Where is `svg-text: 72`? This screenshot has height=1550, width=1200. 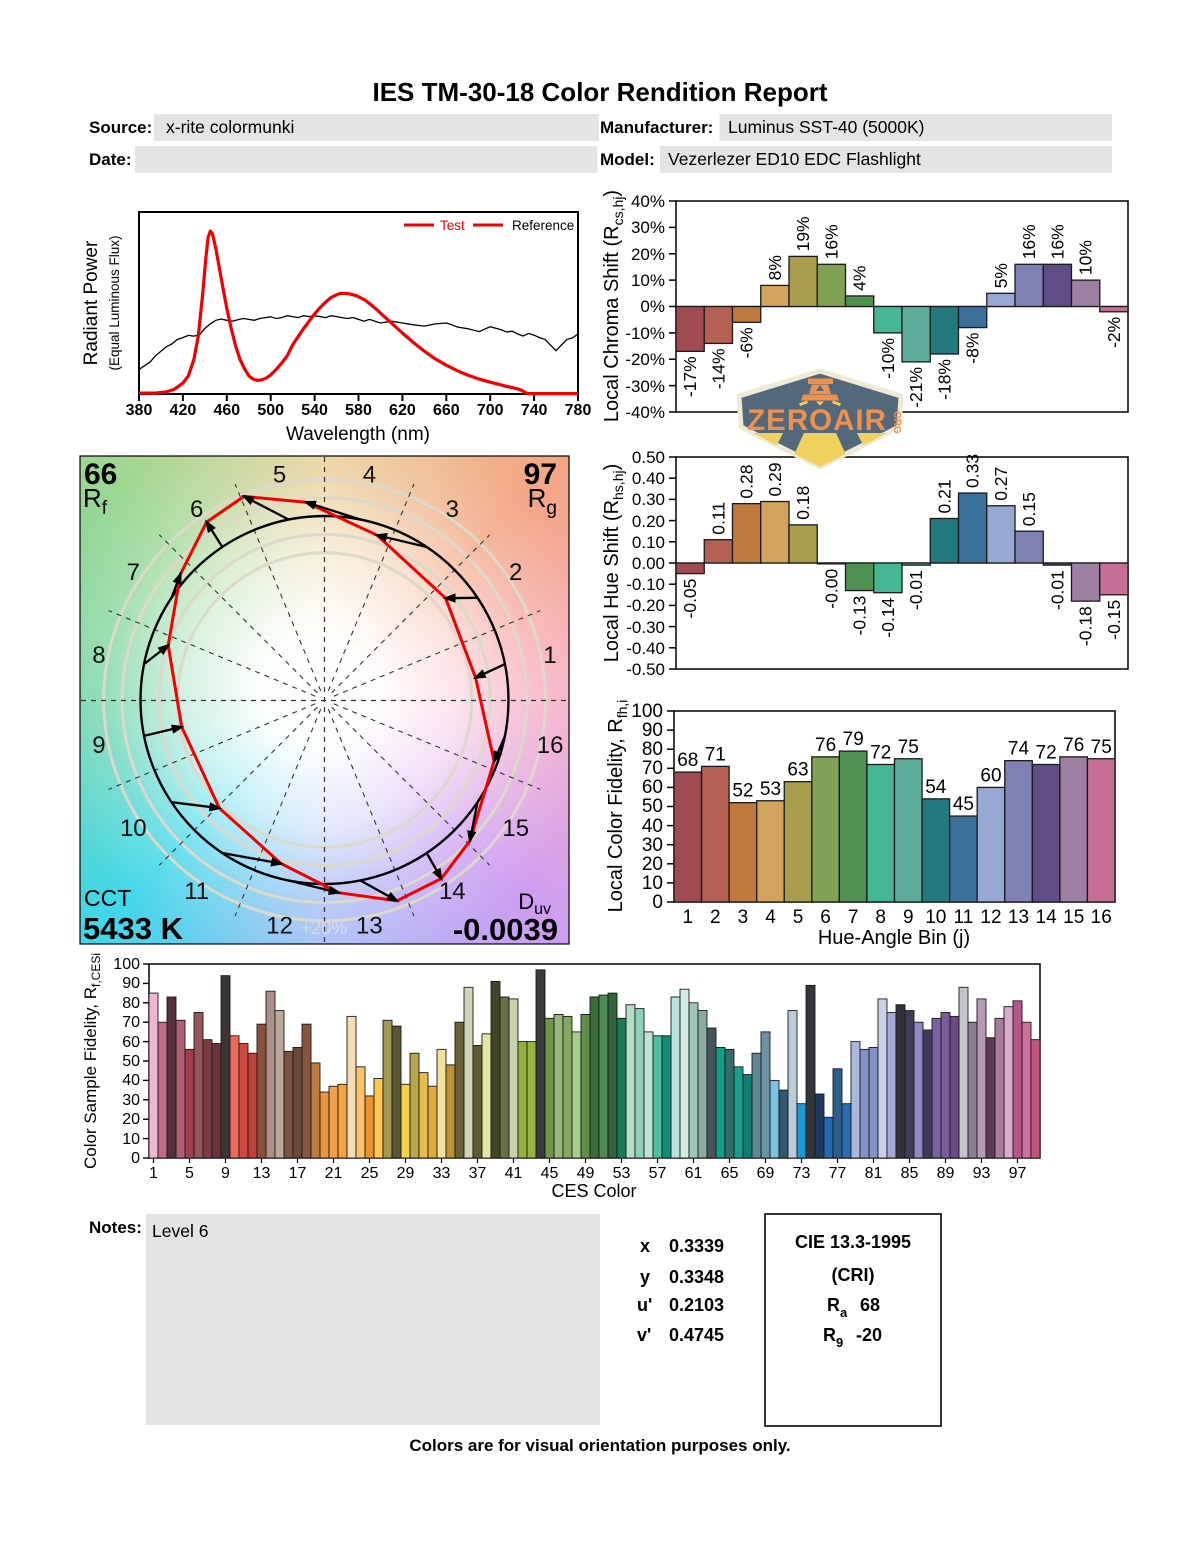
svg-text: 72 is located at coordinates (1046, 753).